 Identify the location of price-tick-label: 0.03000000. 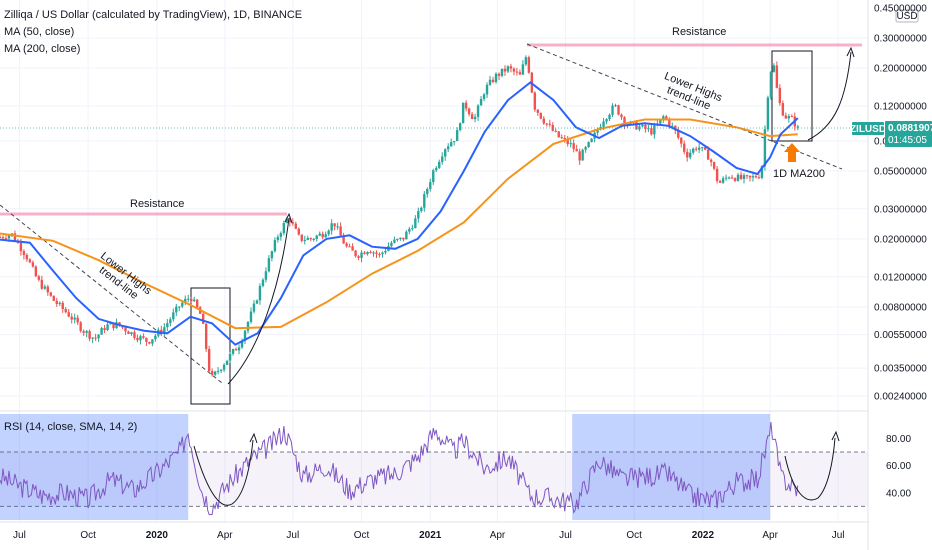
(900, 209).